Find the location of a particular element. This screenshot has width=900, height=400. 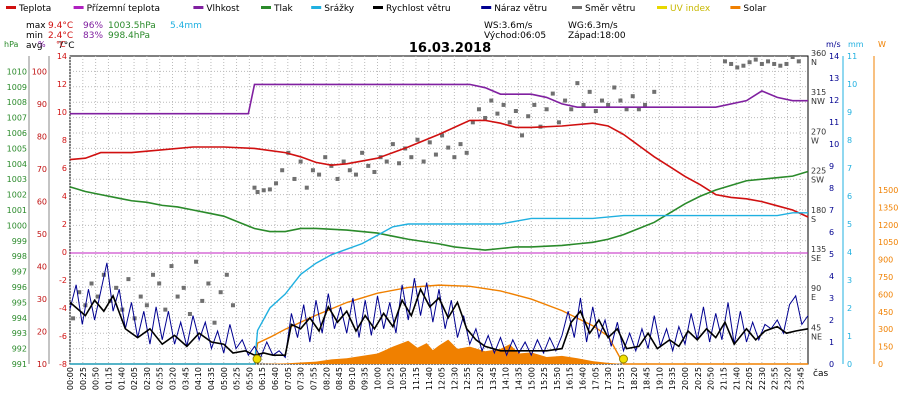

tick-pct: 60 is located at coordinates (42, 201).